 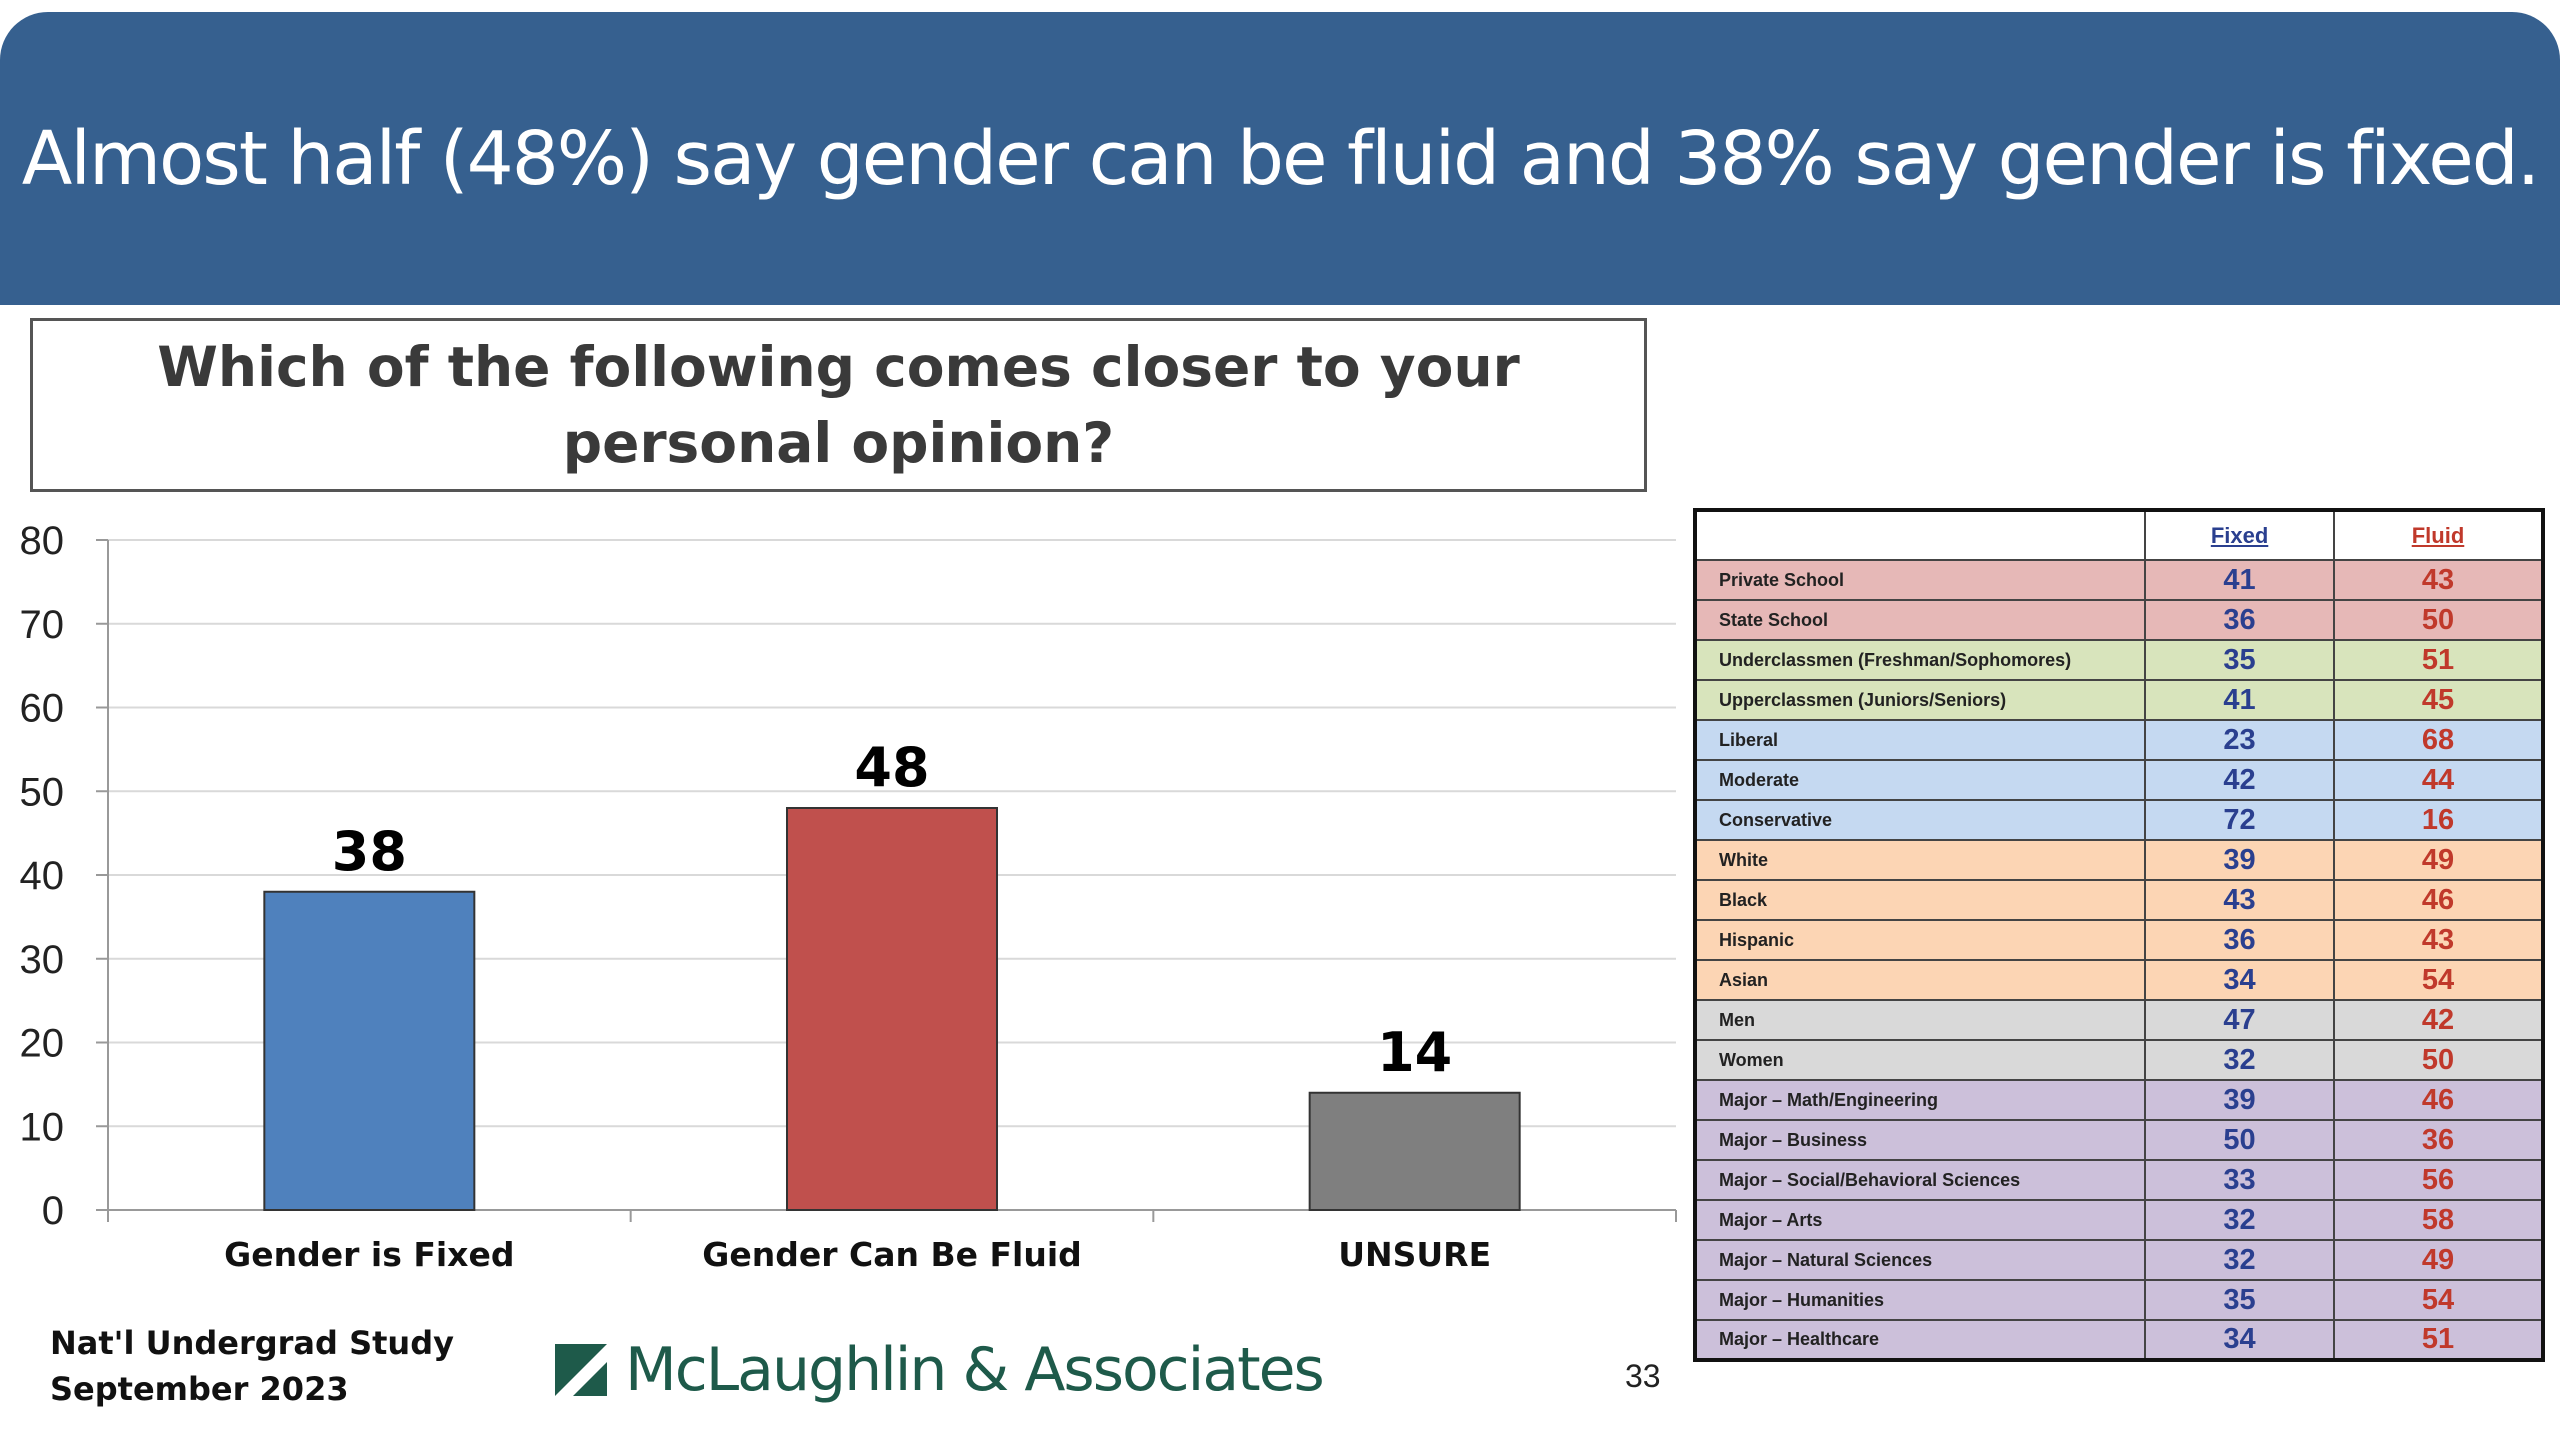 I want to click on table-row: Private School 41 43, so click(x=2118, y=580).